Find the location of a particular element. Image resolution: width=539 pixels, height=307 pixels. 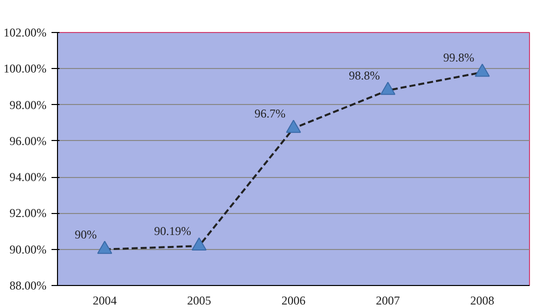

data-label: 96.7% is located at coordinates (270, 113).